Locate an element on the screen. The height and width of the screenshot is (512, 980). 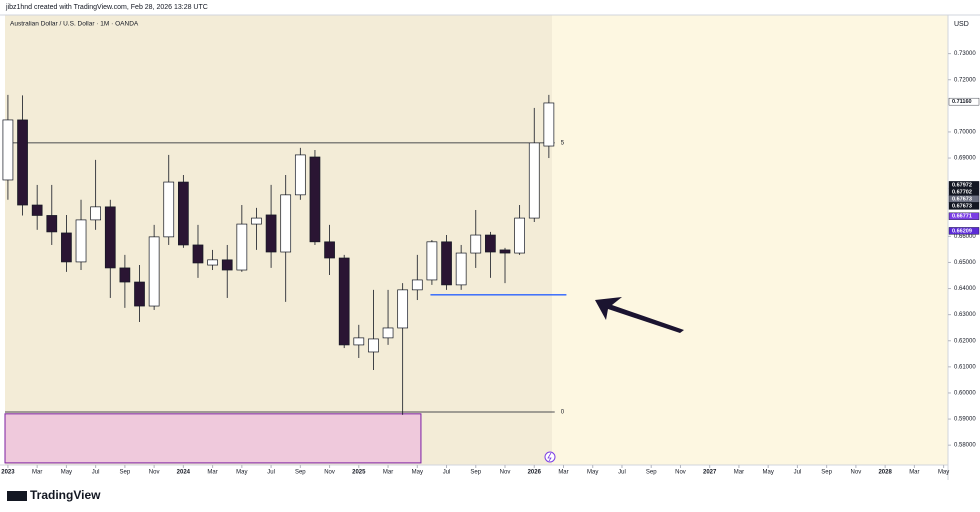
price-label: 0.66209 is located at coordinates (962, 231).